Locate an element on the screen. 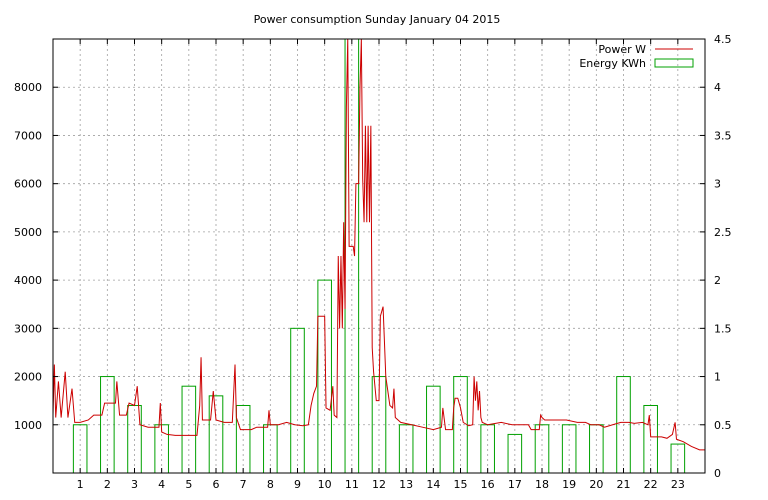  x-tick-label: 11 is located at coordinates (352, 484).